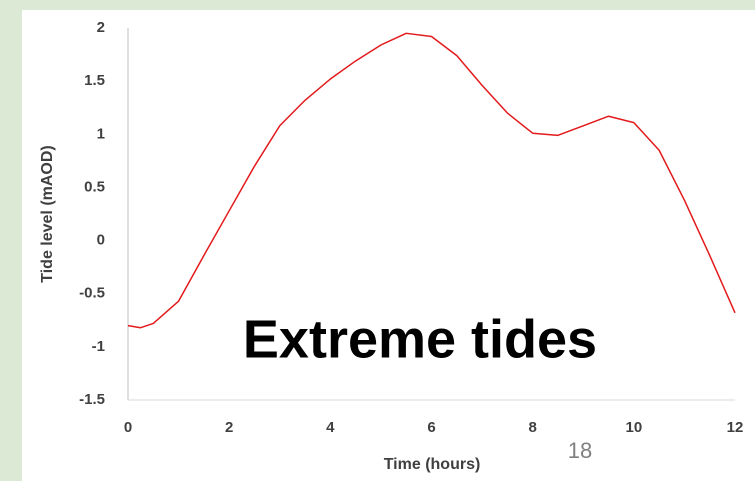 The height and width of the screenshot is (481, 755). What do you see at coordinates (431, 427) in the screenshot?
I see `x-tick-label: 6` at bounding box center [431, 427].